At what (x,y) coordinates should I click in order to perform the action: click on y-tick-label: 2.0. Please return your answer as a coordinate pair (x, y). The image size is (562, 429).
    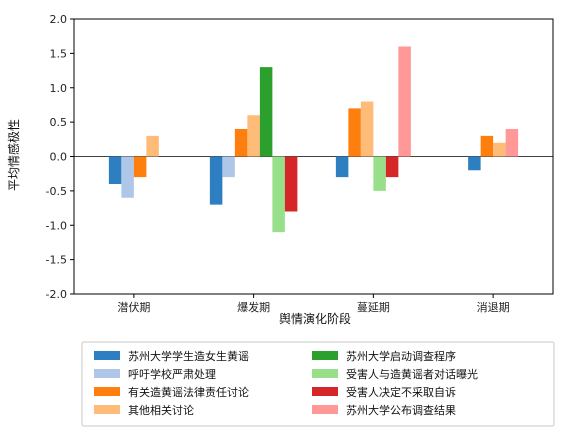
    Looking at the image, I should click on (59, 19).